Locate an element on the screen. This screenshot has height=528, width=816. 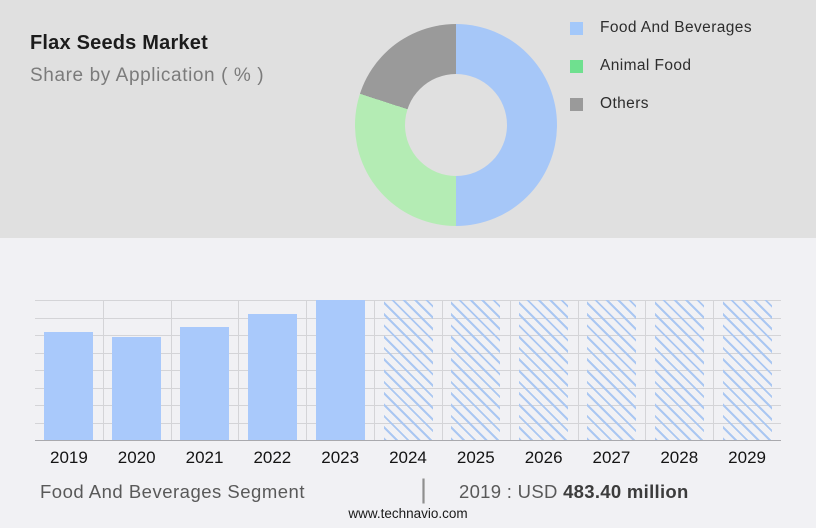
legend-item: Others is located at coordinates (661, 104).